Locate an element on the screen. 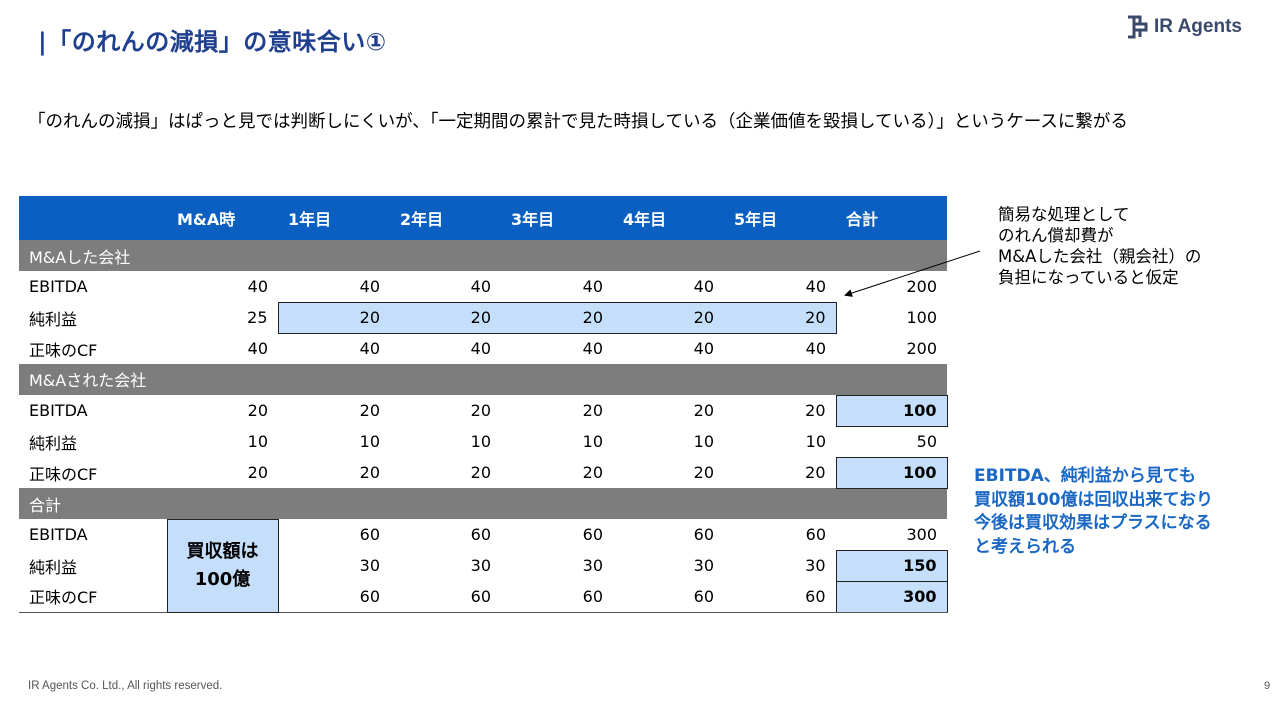 Image resolution: width=1280 pixels, height=720 pixels. table-row: 純利益 10 10 10 10 10 10 50 is located at coordinates (483, 441).